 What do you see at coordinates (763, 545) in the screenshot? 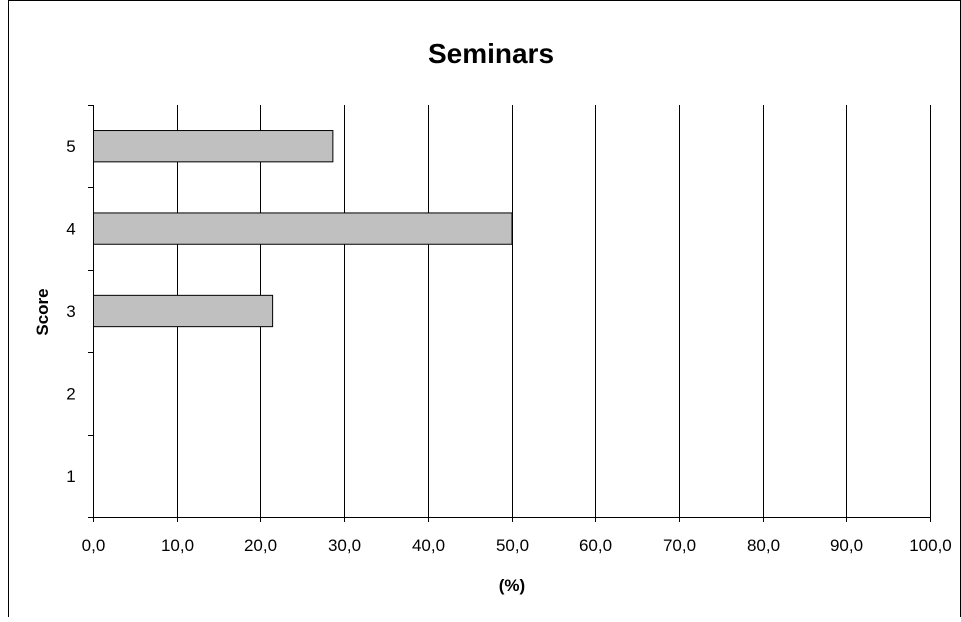
I see `x-tick-label: 80,0` at bounding box center [763, 545].